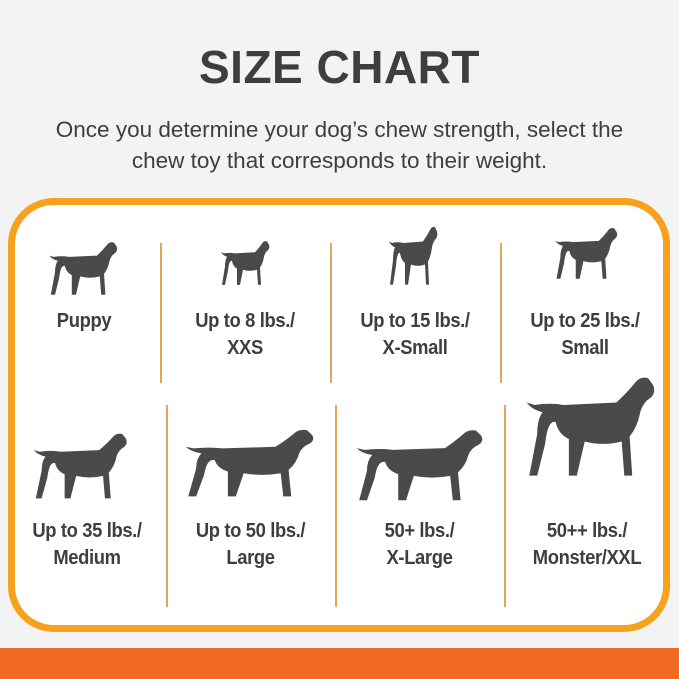 This screenshot has height=679, width=679. Describe the element at coordinates (585, 348) in the screenshot. I see `size-class-label: Small` at that location.